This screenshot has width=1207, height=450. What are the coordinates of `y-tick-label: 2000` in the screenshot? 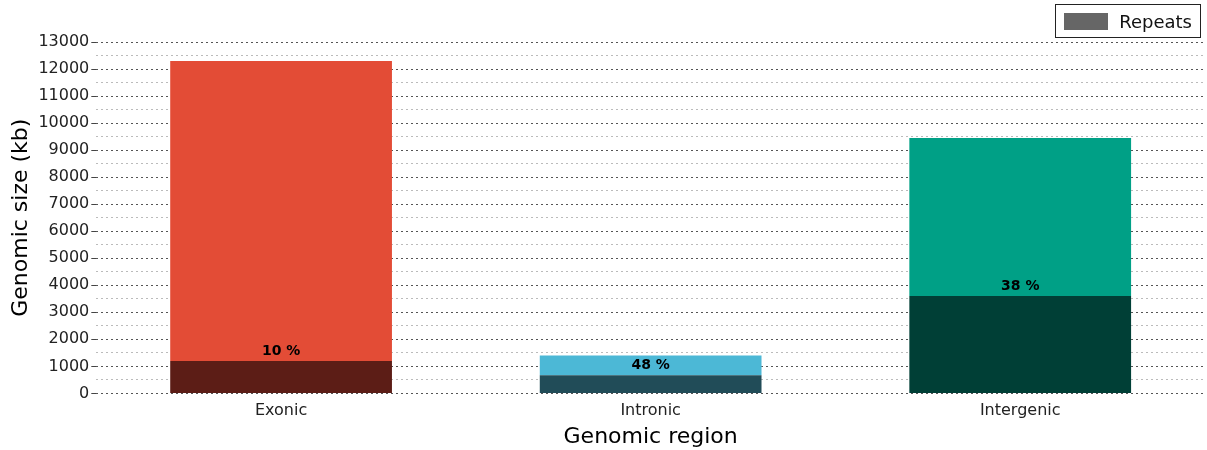 It's located at (69, 338).